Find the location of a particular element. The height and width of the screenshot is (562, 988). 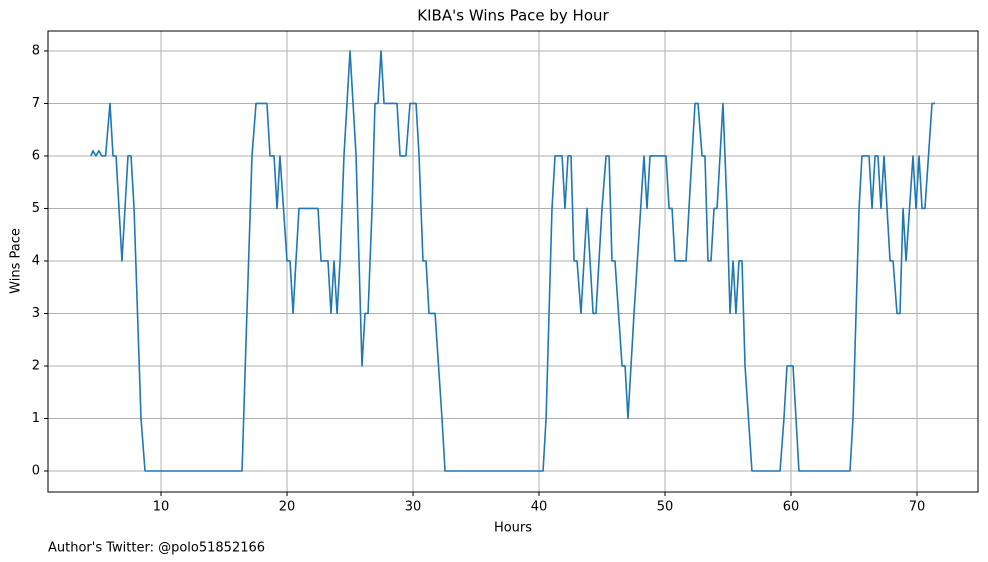

y-tick-label: 6 is located at coordinates (36, 155).